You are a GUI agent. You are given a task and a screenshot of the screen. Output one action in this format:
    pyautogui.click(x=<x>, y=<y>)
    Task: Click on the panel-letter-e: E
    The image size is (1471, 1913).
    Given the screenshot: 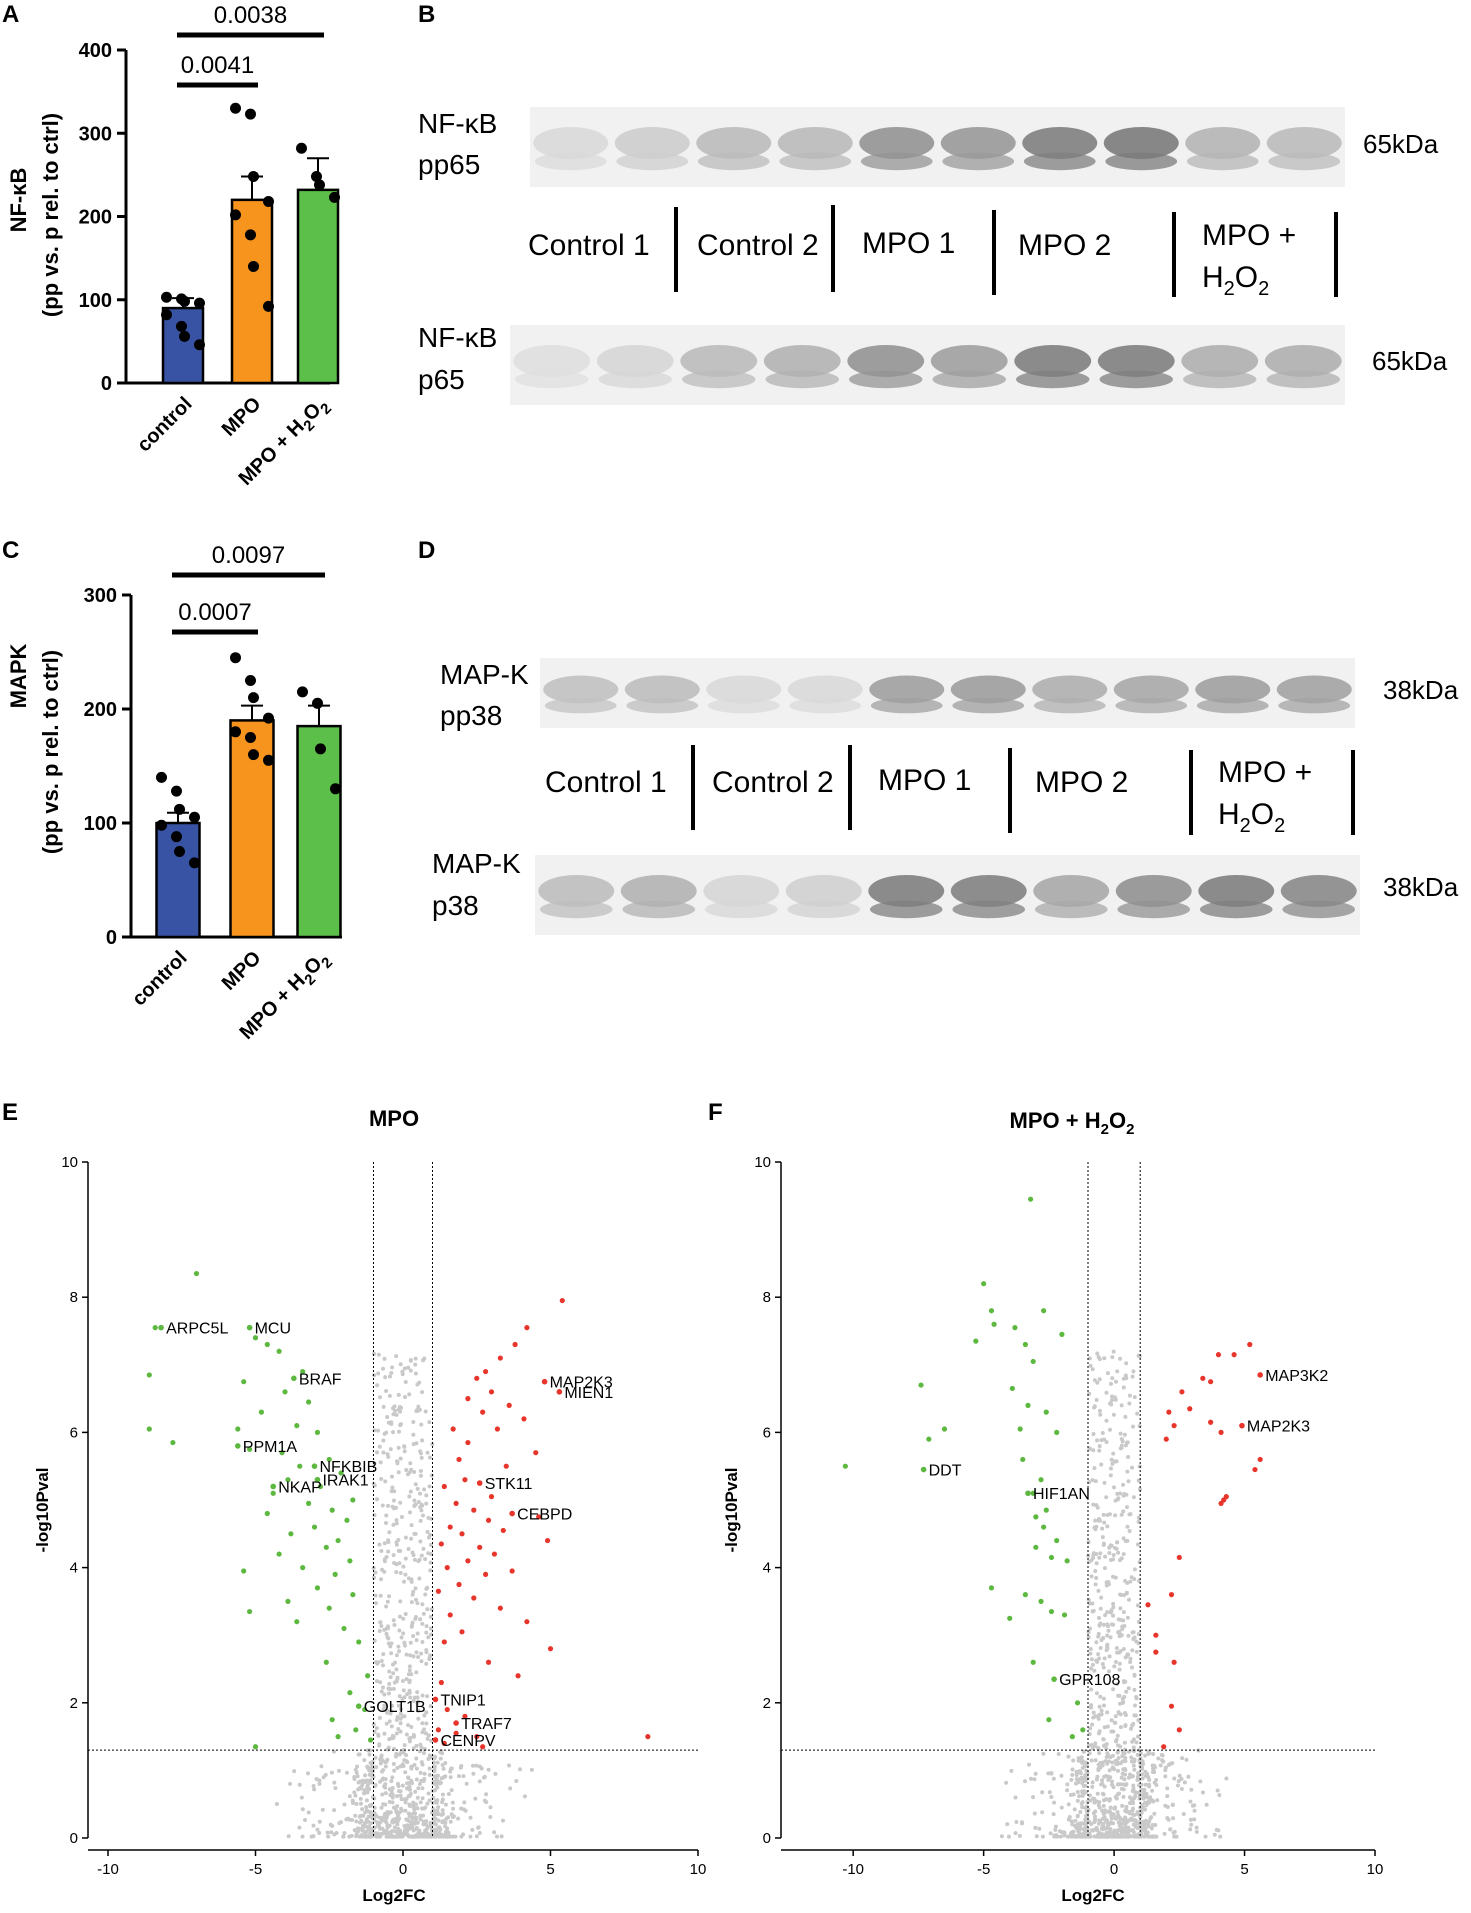 What is the action you would take?
    pyautogui.click(x=10, y=1112)
    